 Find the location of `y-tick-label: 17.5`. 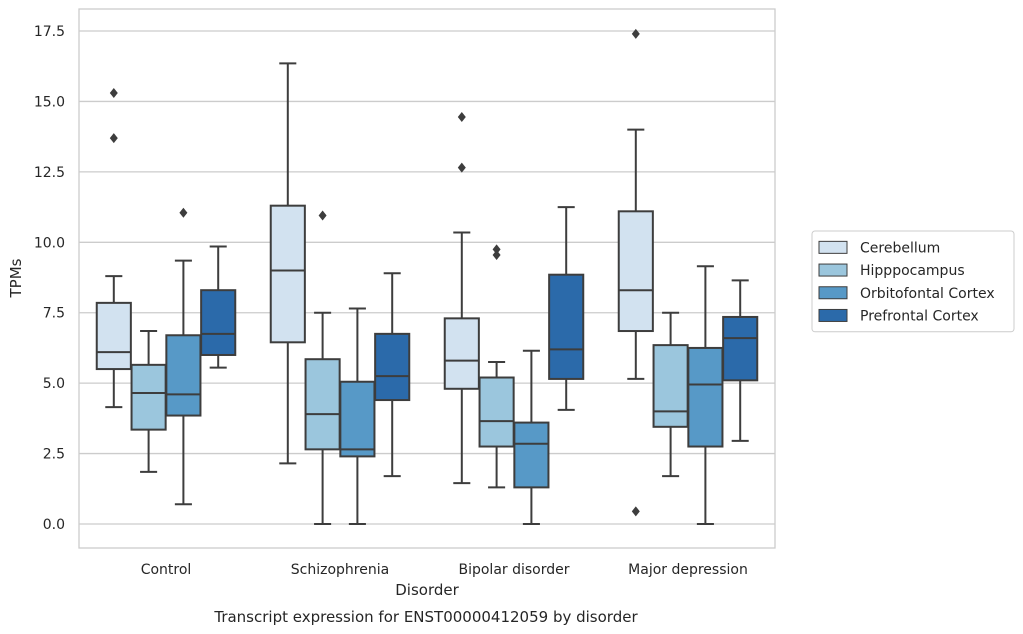

y-tick-label: 17.5 is located at coordinates (49, 32).